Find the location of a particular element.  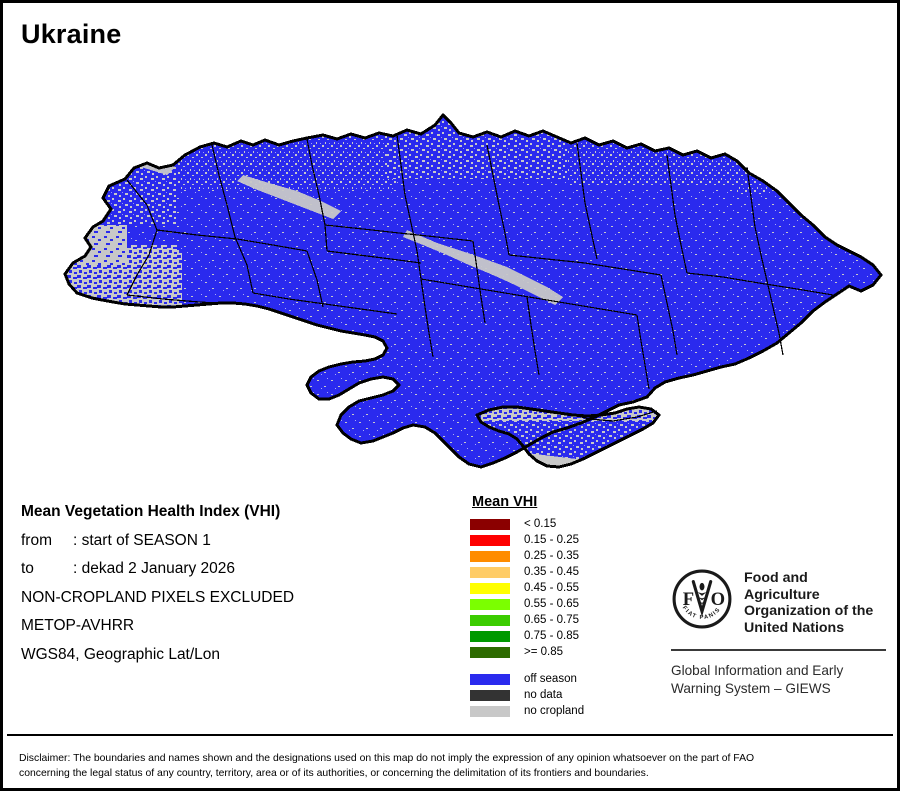

legend-label: 0.55 - 0.65 is located at coordinates (551, 604).